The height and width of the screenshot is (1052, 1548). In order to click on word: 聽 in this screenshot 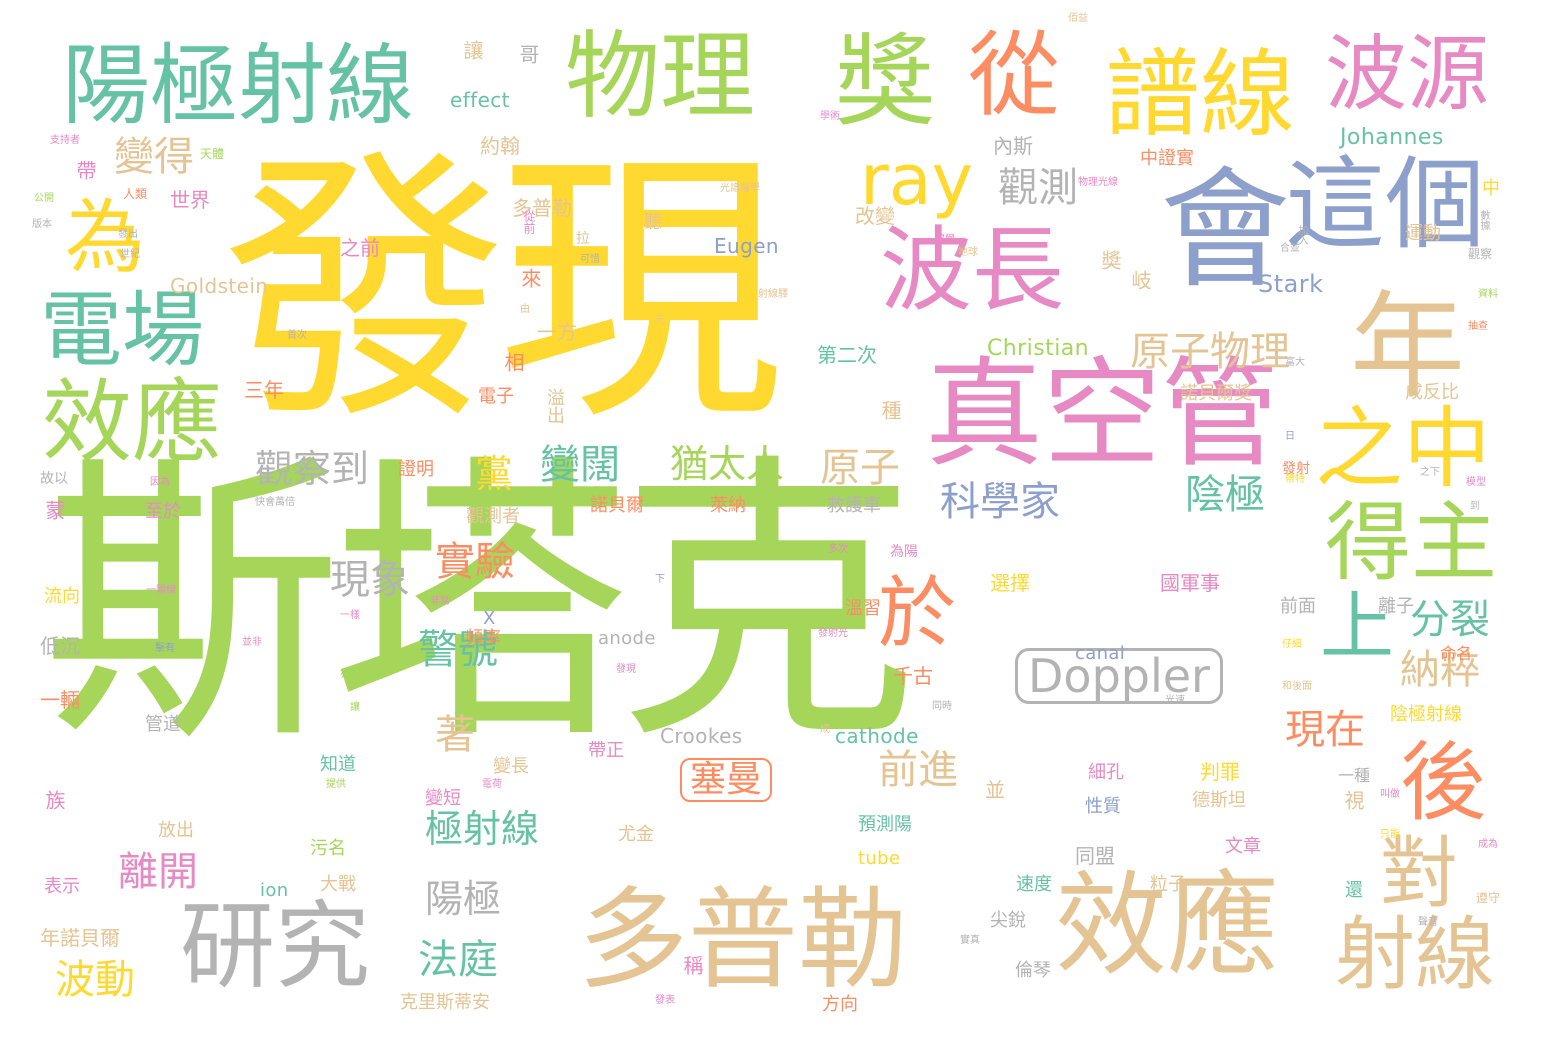, I will do `click(651, 221)`.